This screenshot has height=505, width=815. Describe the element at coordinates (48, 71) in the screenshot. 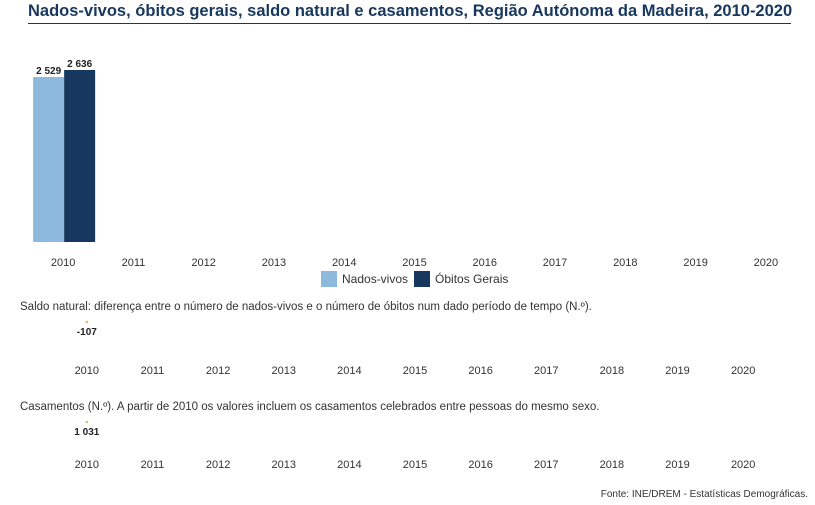

I see `data-label: 2 529` at that location.